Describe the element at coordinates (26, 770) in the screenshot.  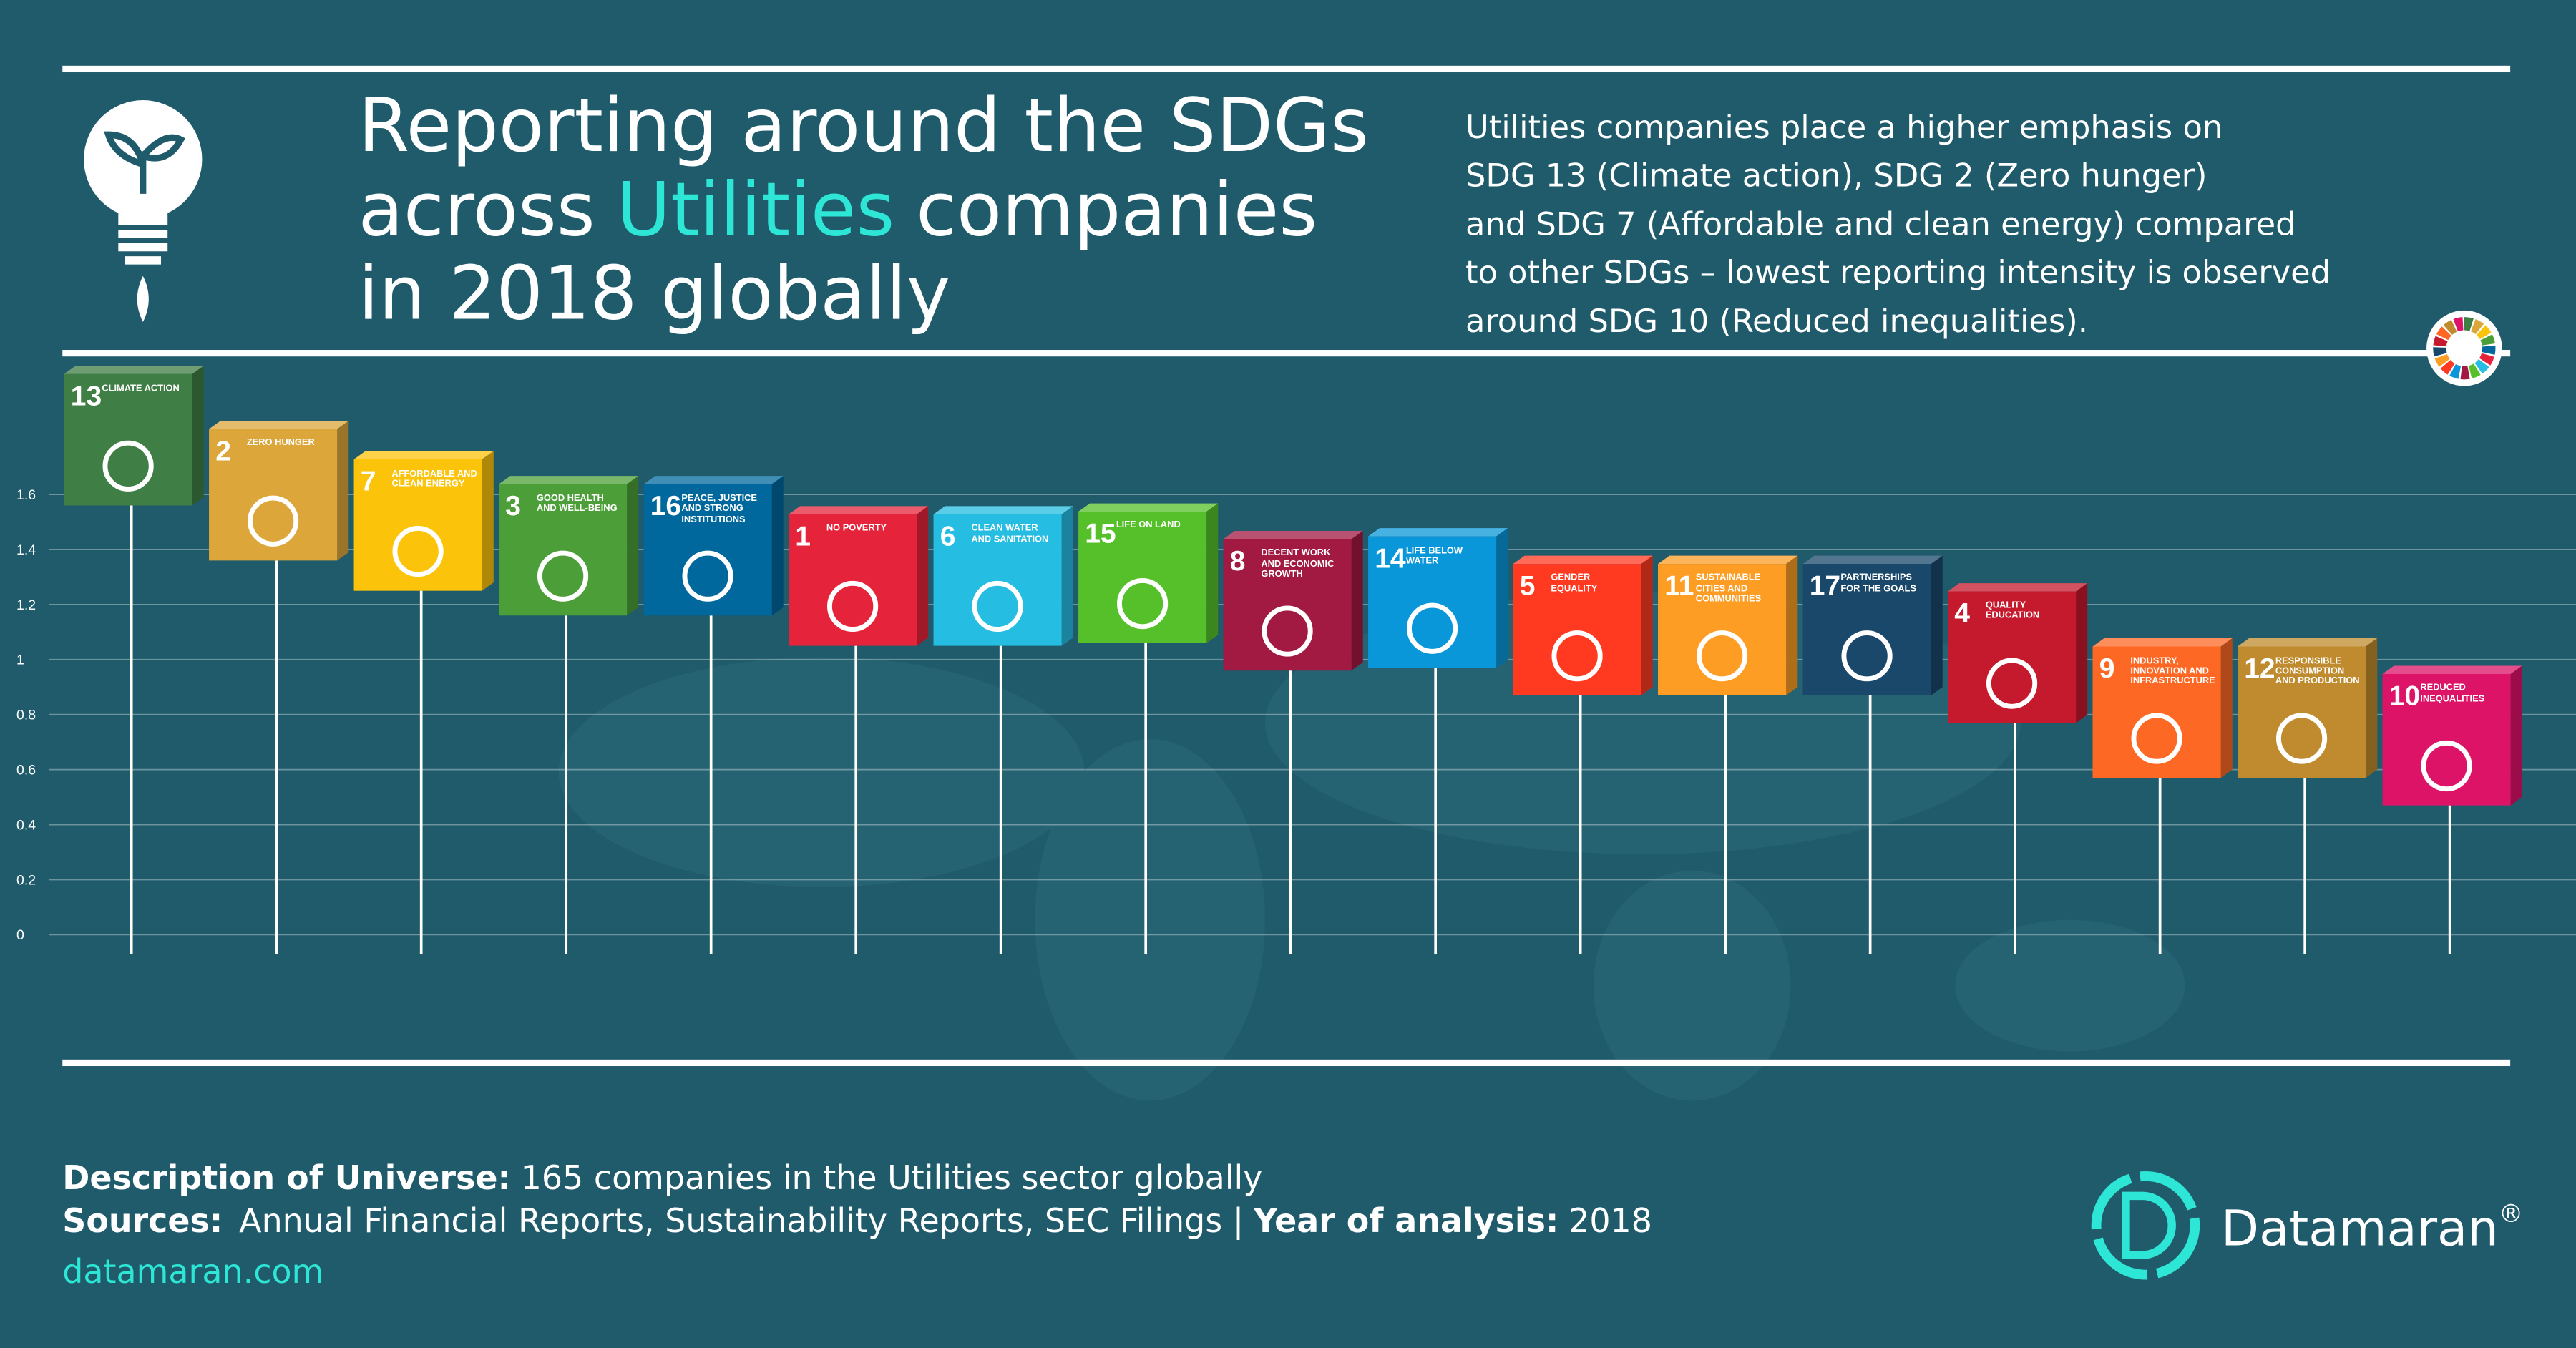
I see `y-tick-label: 0.6` at that location.